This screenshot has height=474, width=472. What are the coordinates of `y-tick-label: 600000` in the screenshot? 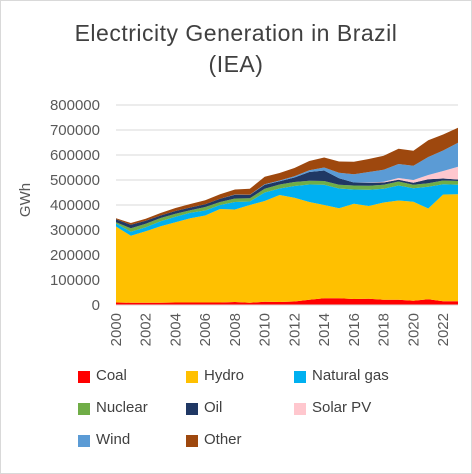 It's located at (75, 155).